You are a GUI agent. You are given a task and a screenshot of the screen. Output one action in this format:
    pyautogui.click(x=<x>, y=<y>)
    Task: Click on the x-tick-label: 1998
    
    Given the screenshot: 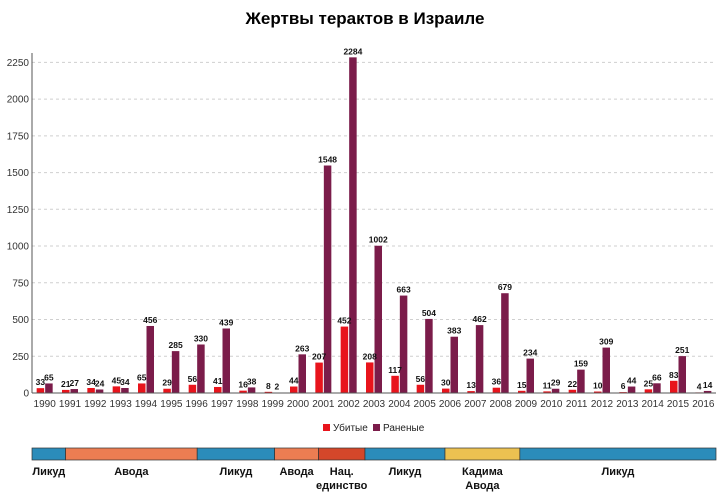 What is the action you would take?
    pyautogui.click(x=247, y=404)
    